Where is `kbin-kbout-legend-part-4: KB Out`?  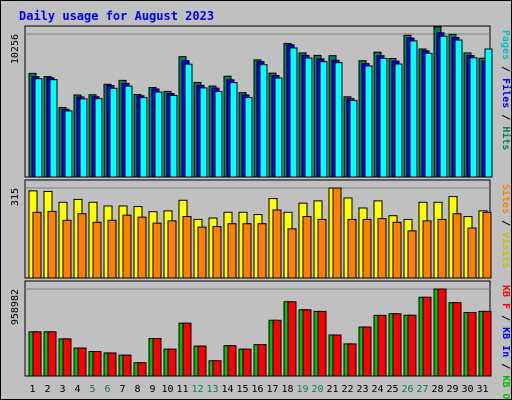 kbin-kbout-legend-part-4: KB Out is located at coordinates (505, 387).